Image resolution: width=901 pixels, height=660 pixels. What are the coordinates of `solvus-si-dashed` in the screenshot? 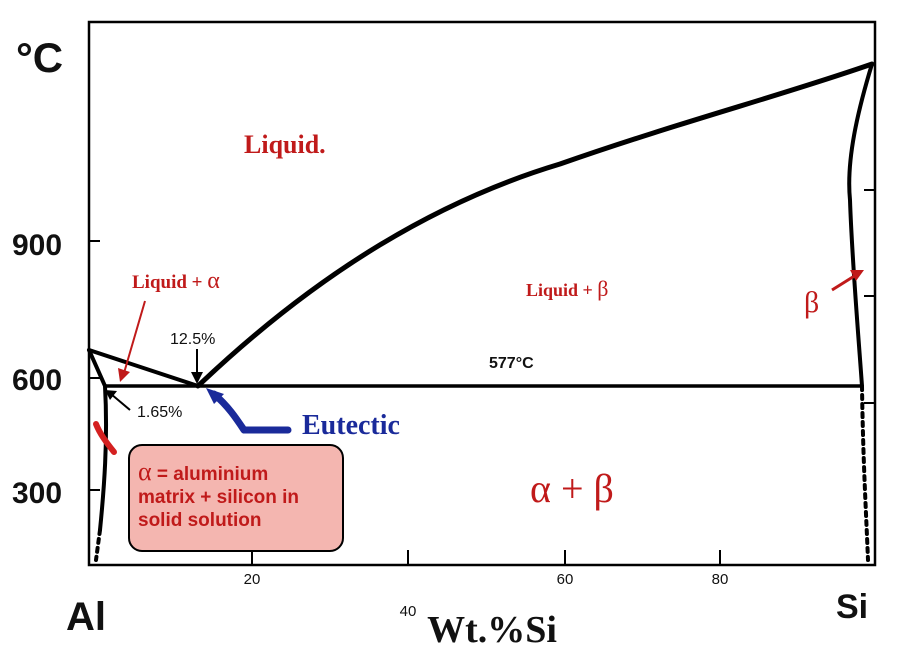 It's located at (865, 473).